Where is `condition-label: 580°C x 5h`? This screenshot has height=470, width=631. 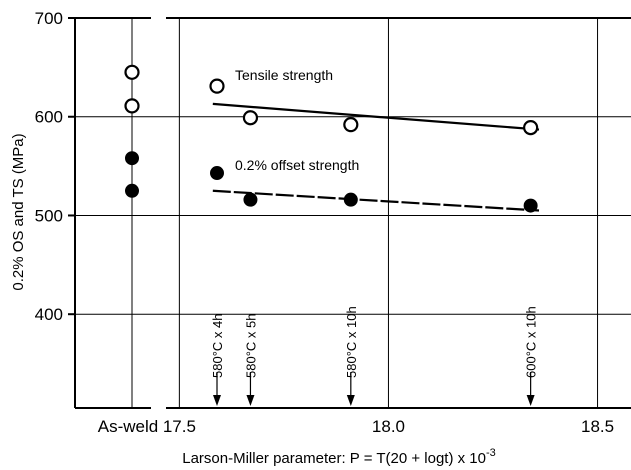 condition-label: 580°C x 5h is located at coordinates (250, 346).